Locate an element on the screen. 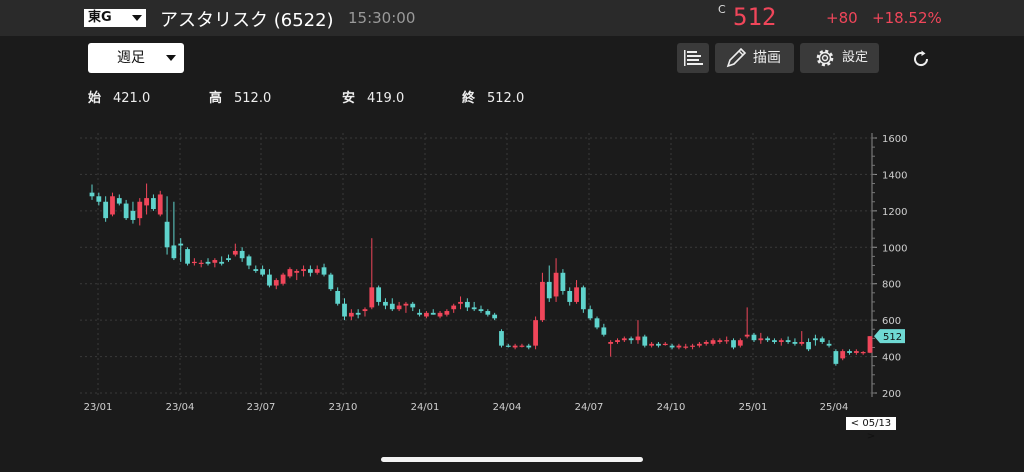 This screenshot has width=1024, height=472. indicator-button is located at coordinates (693, 58).